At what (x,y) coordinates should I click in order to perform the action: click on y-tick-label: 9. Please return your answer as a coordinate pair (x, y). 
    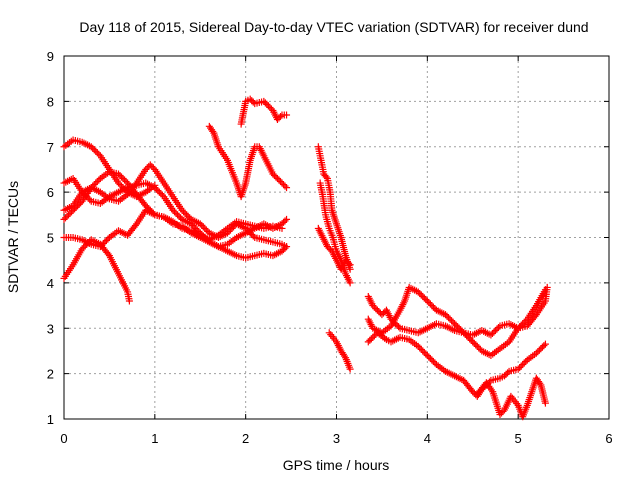
    Looking at the image, I should click on (50, 56).